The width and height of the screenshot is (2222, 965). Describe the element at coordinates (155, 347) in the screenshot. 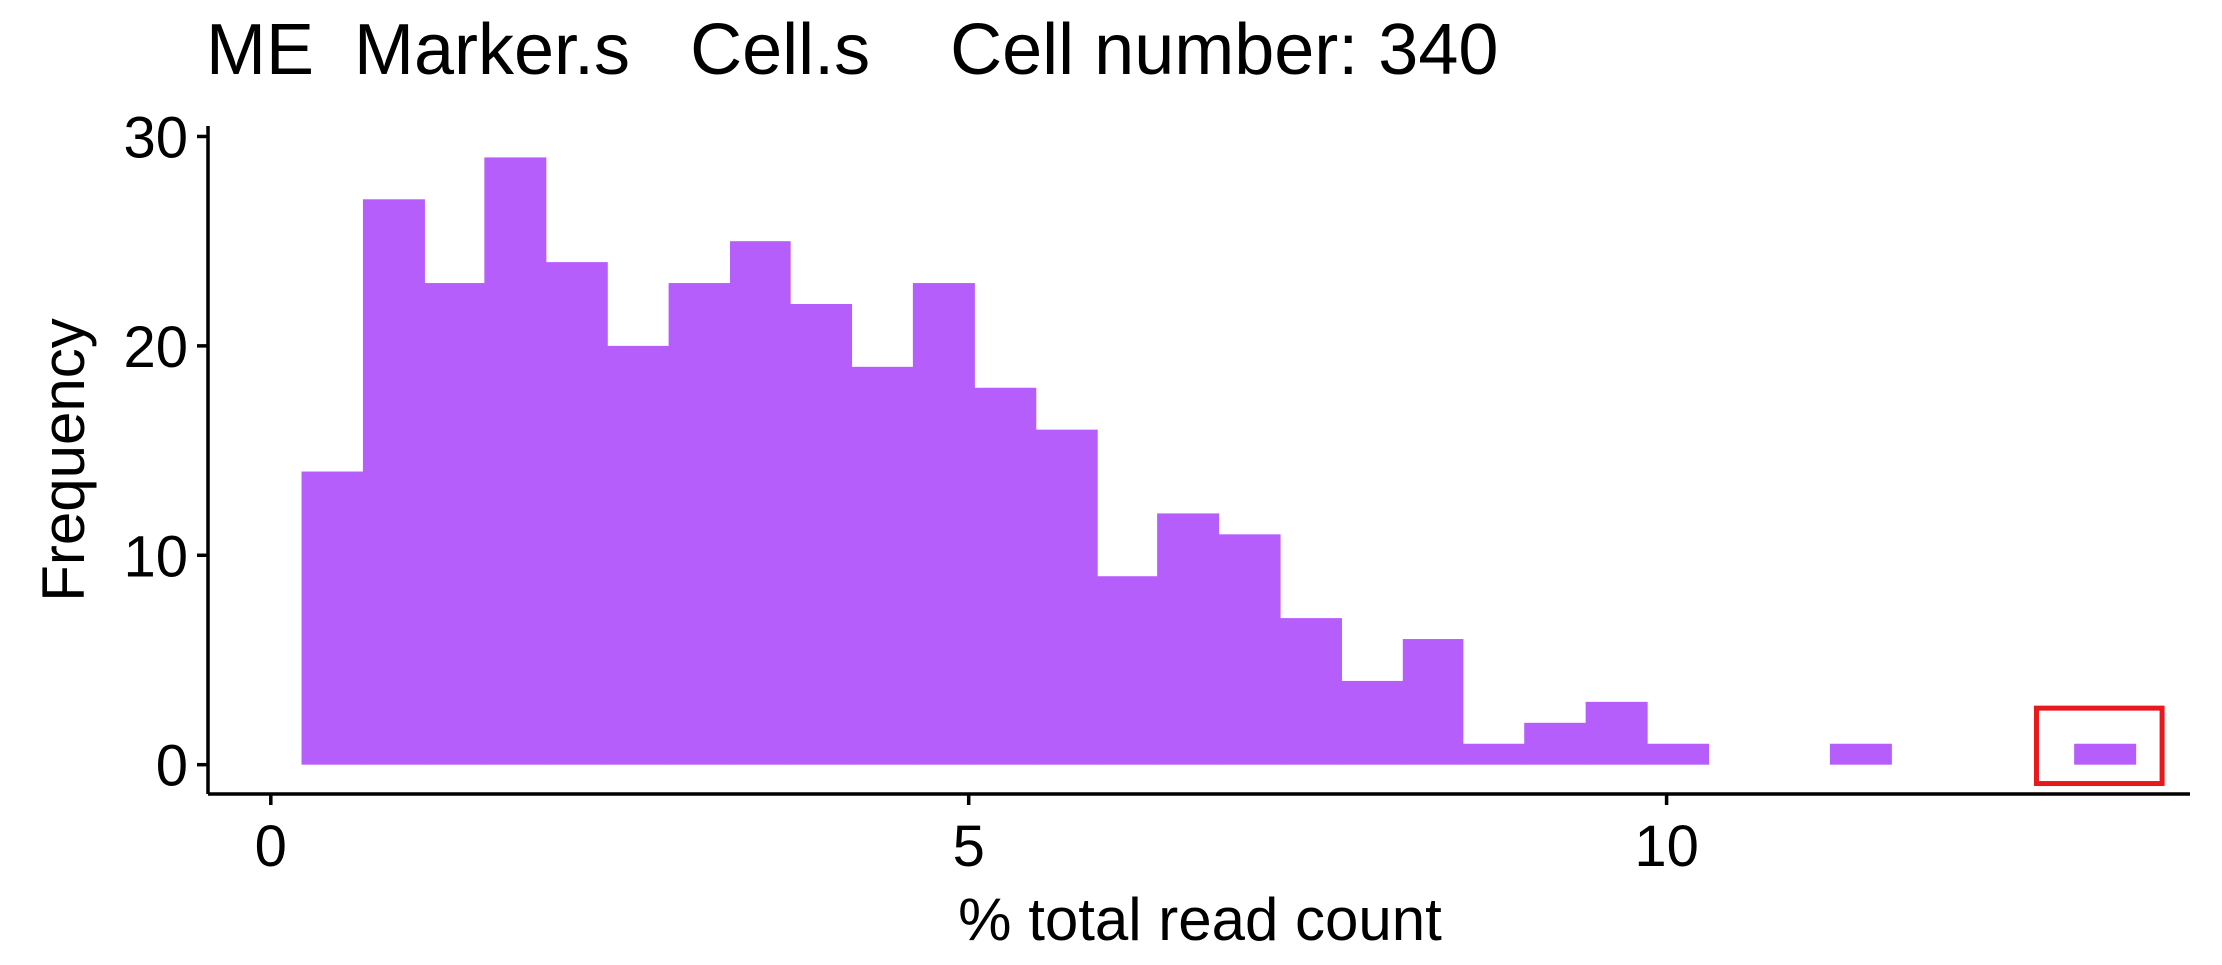

I see `y-tick-label: 20` at that location.